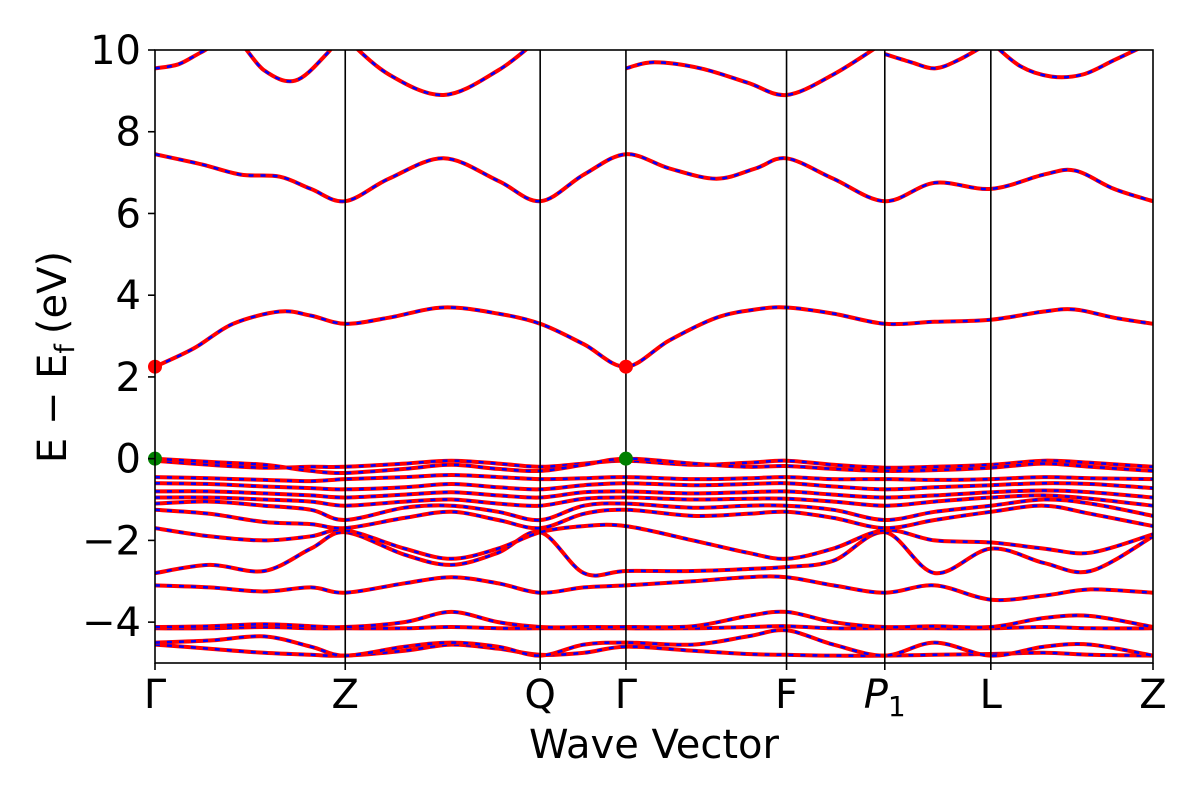 This screenshot has height=800, width=1200. Describe the element at coordinates (897, 706) in the screenshot. I see `x-tick-label-sub: 1` at that location.